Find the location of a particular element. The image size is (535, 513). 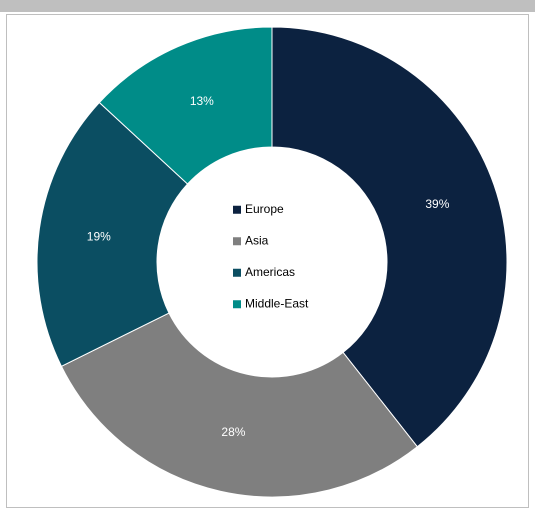

data-label: 19% is located at coordinates (99, 236).